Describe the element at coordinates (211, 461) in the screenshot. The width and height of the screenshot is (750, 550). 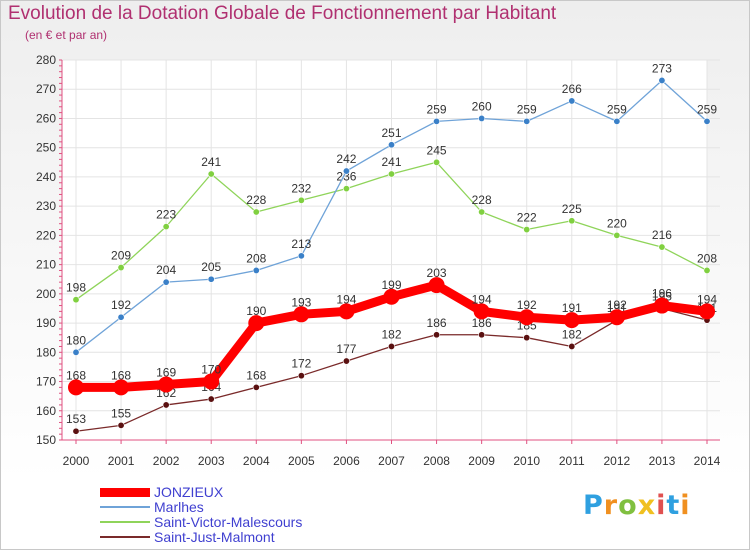
I see `x-tick-label: 2003` at that location.